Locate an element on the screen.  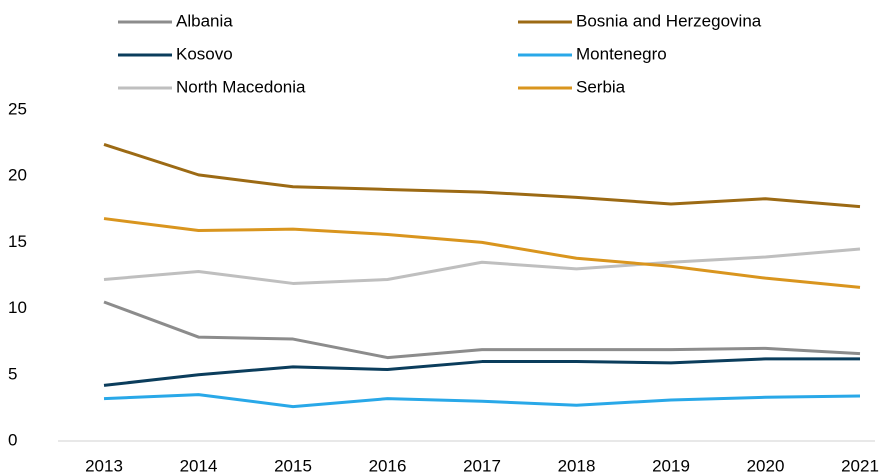
legend-label: Serbia is located at coordinates (601, 86).